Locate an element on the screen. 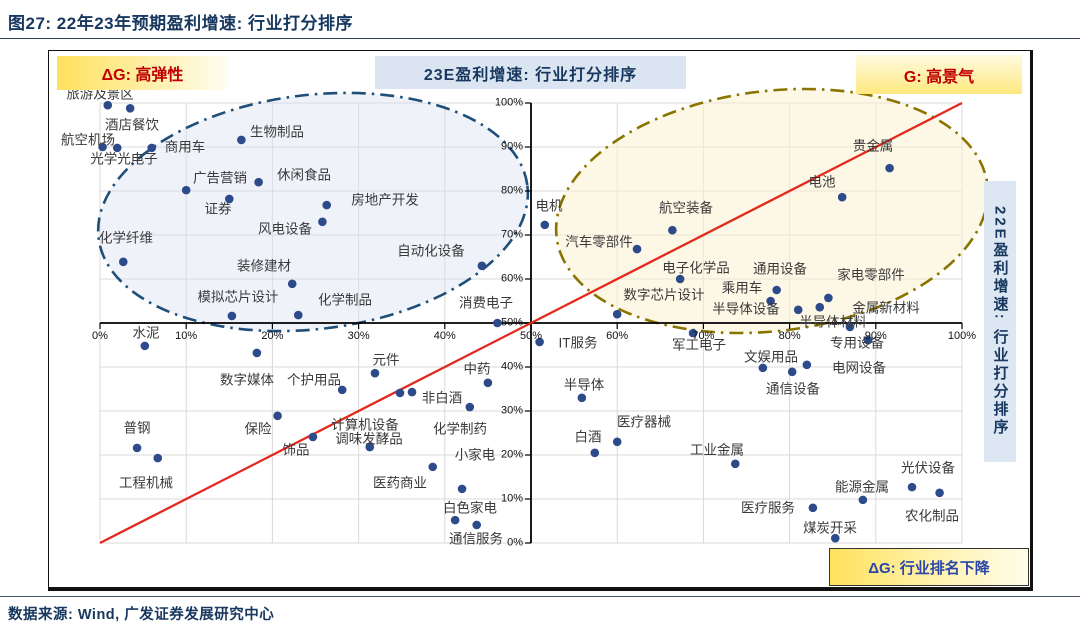  title-divider is located at coordinates (540, 38).